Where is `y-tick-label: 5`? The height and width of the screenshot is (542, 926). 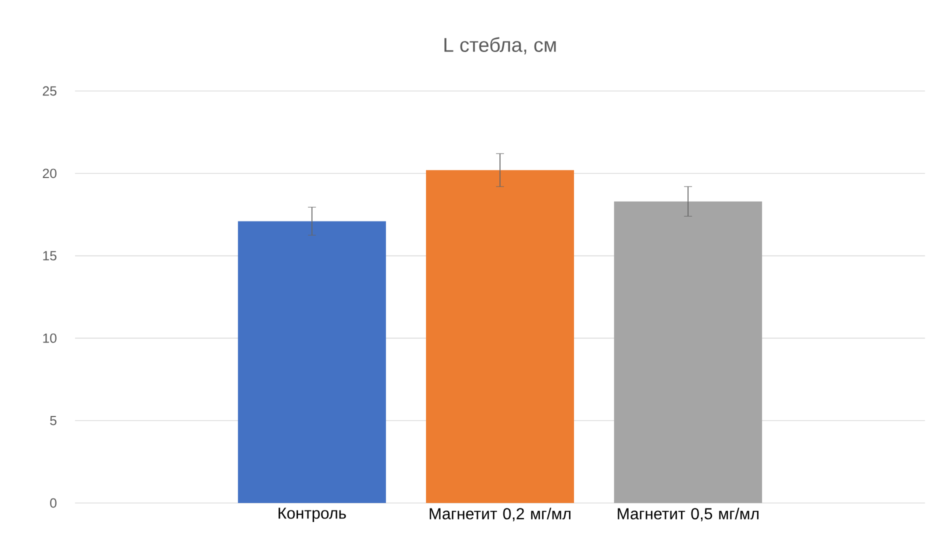 y-tick-label: 5 is located at coordinates (53, 421).